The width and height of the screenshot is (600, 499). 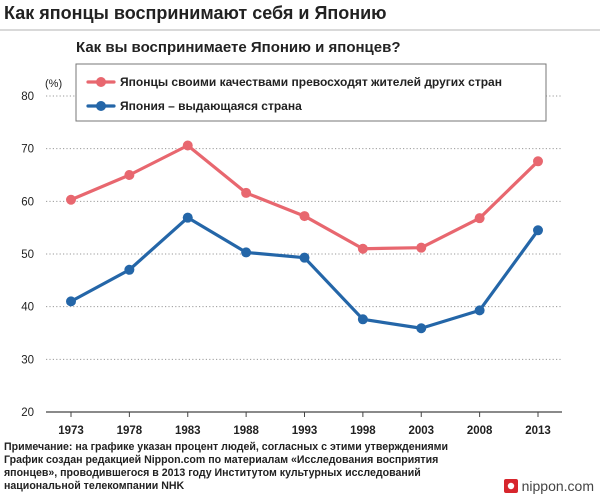 I want to click on x-tick-label: 1988, so click(x=246, y=431).